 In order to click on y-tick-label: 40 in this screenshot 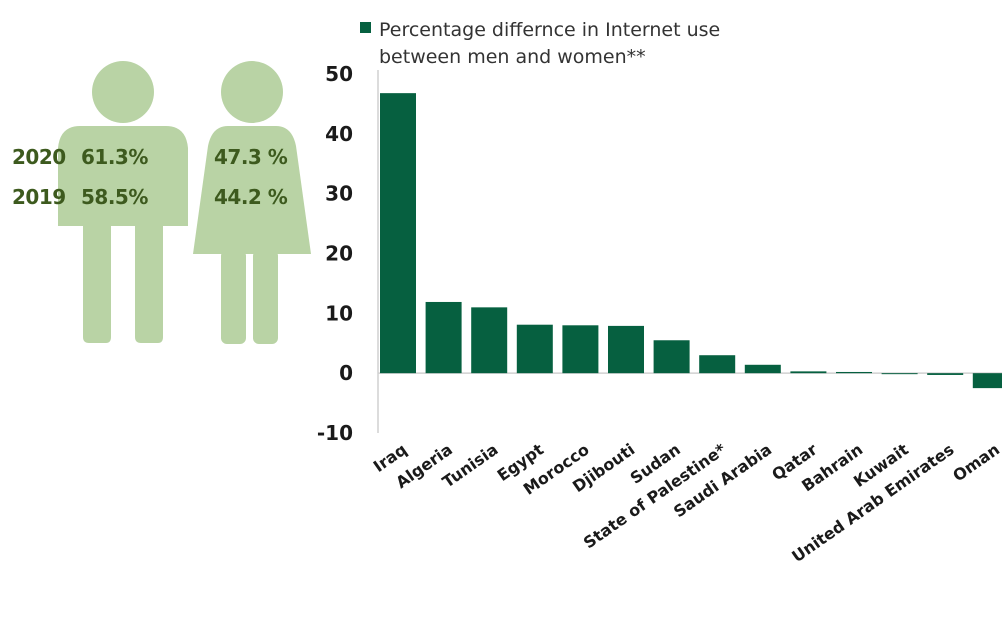, I will do `click(339, 134)`.